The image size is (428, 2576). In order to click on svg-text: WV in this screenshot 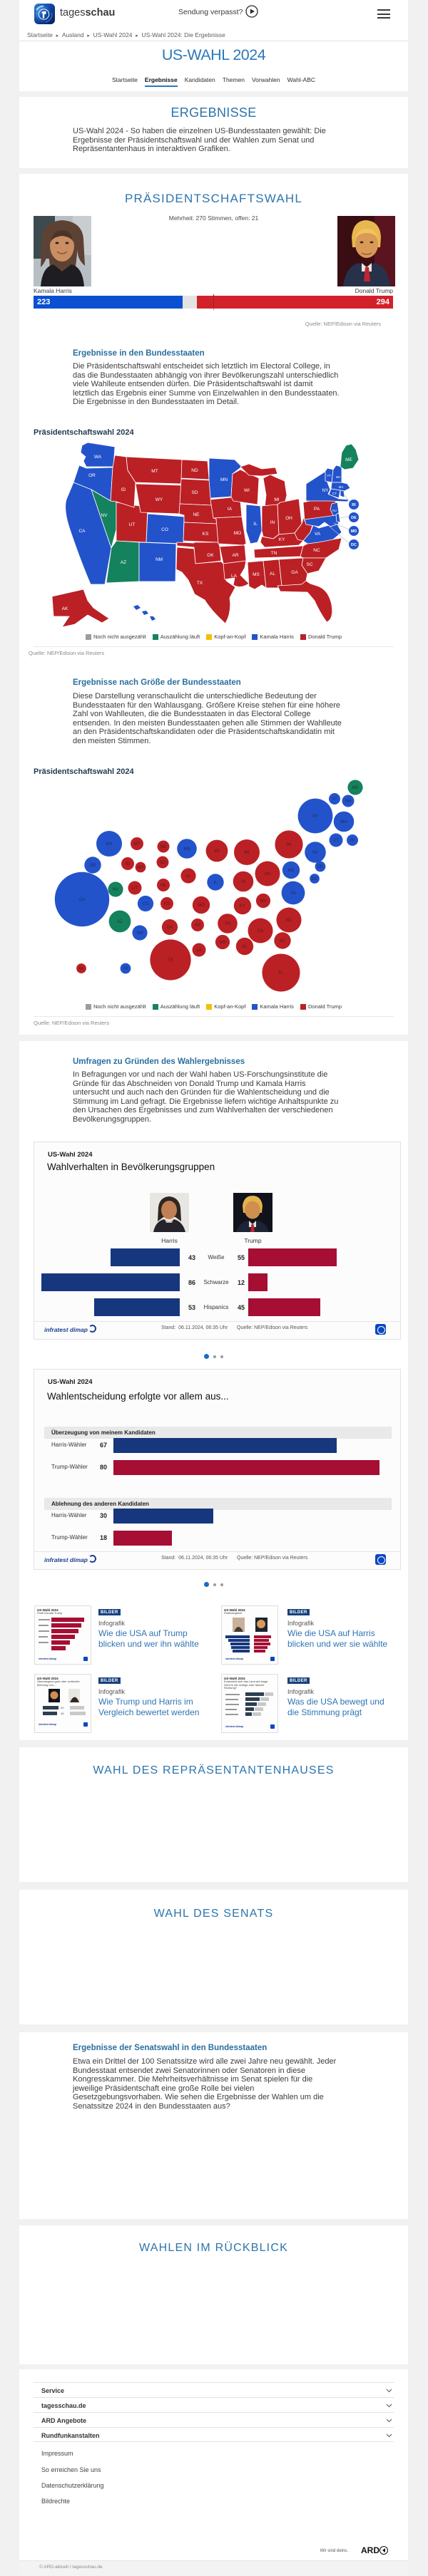, I will do `click(263, 902)`.